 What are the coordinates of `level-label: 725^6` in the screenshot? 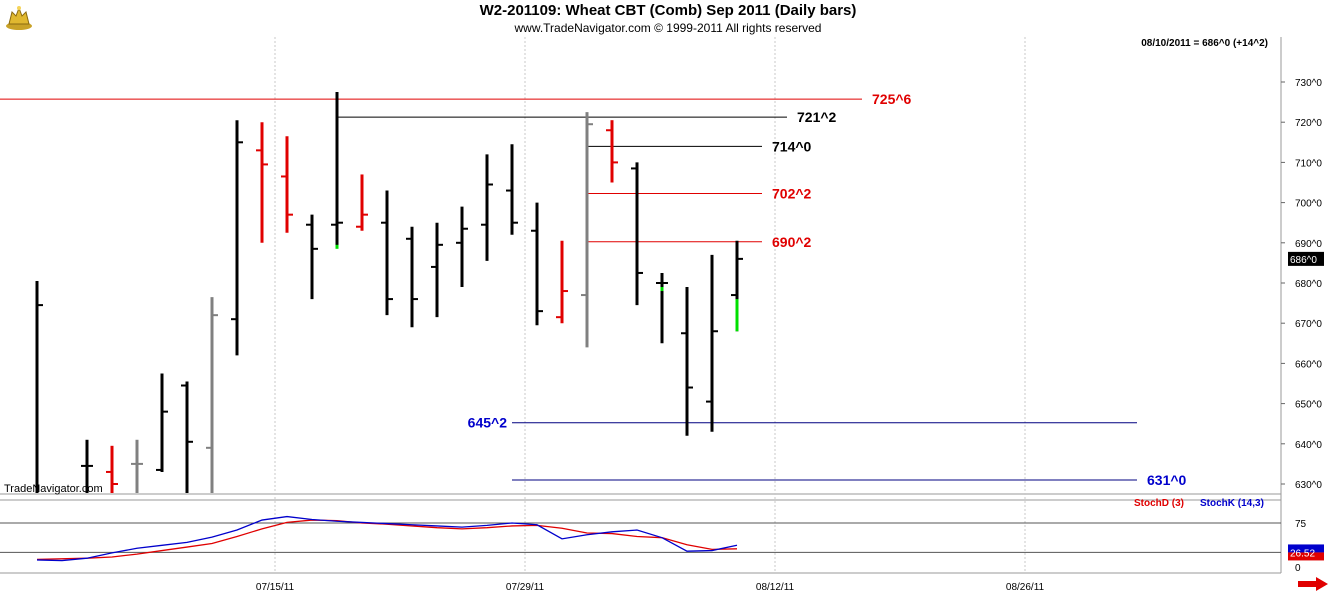 It's located at (892, 99).